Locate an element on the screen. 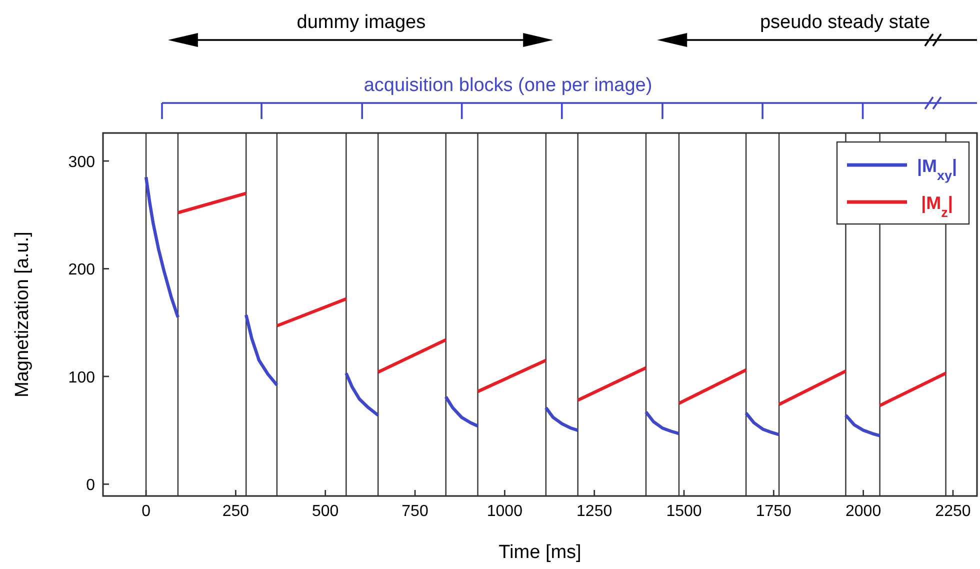 The image size is (980, 569). x-tick-label: 1250 is located at coordinates (594, 511).